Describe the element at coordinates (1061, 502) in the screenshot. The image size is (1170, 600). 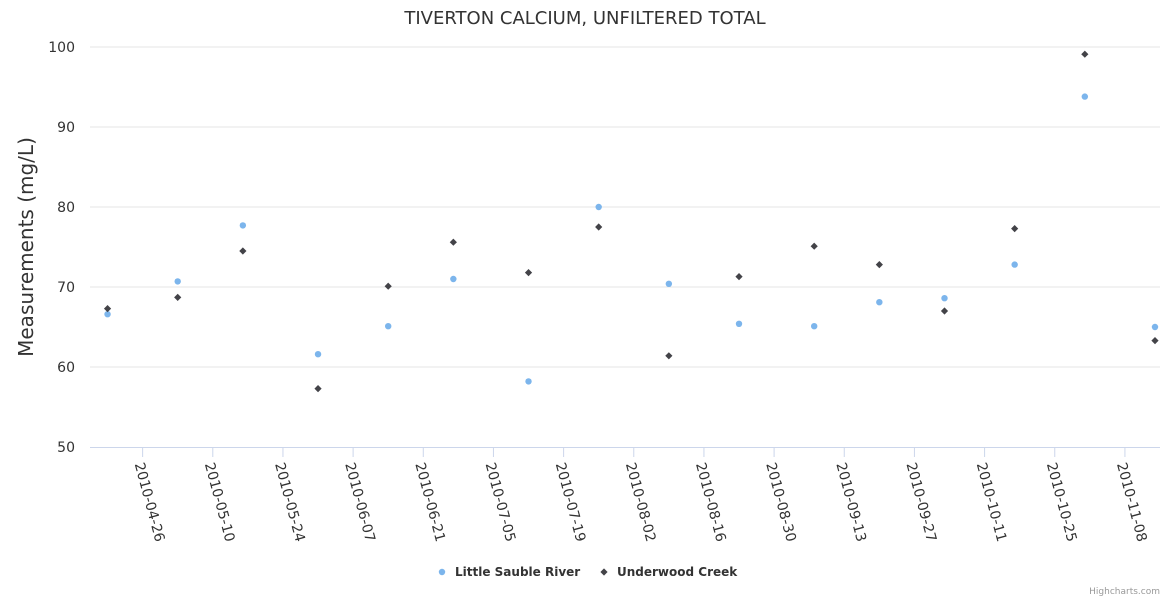
I see `x-tick-label: 2010-10-25` at that location.